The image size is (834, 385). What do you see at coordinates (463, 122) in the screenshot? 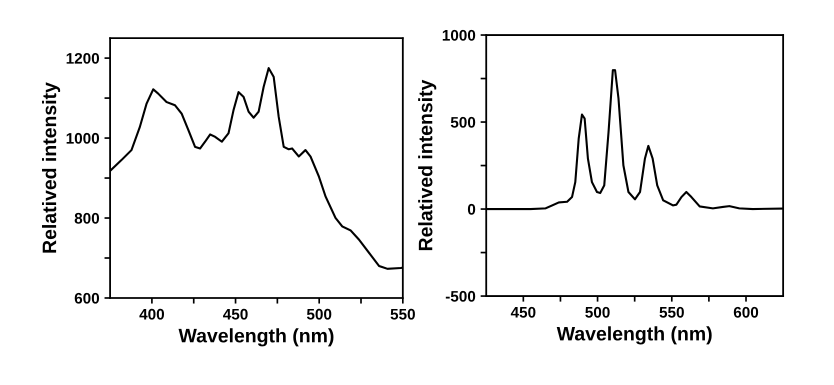
I see `y-tick-label: 500` at bounding box center [463, 122].